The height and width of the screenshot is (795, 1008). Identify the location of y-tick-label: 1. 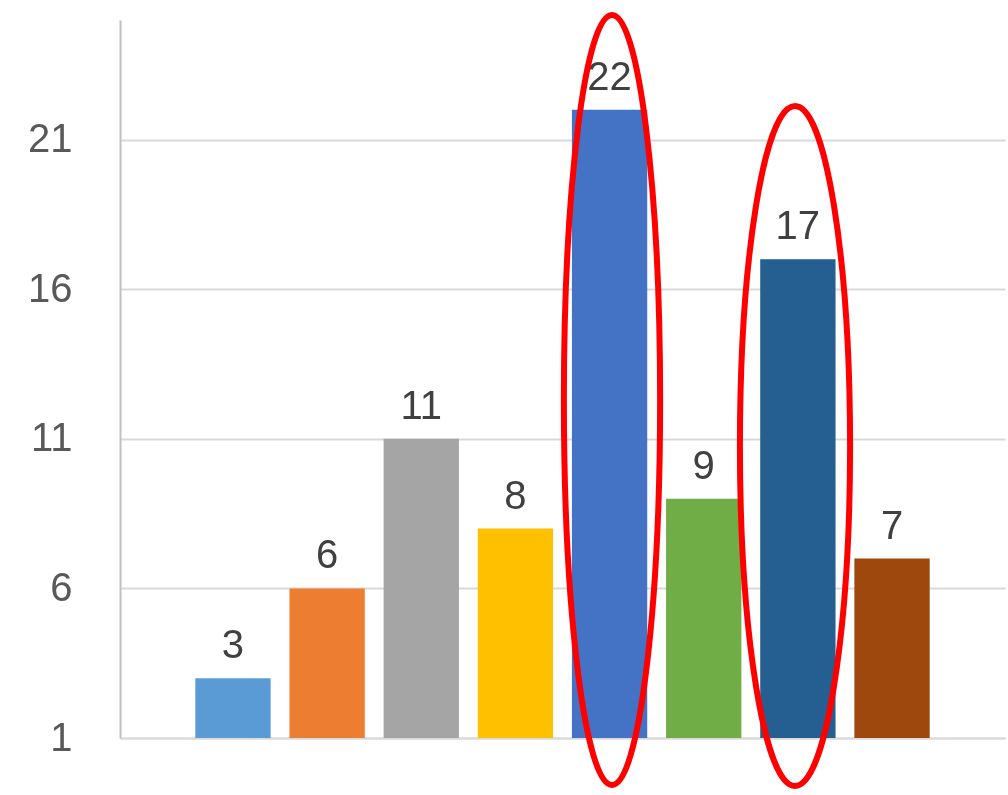
(61, 736).